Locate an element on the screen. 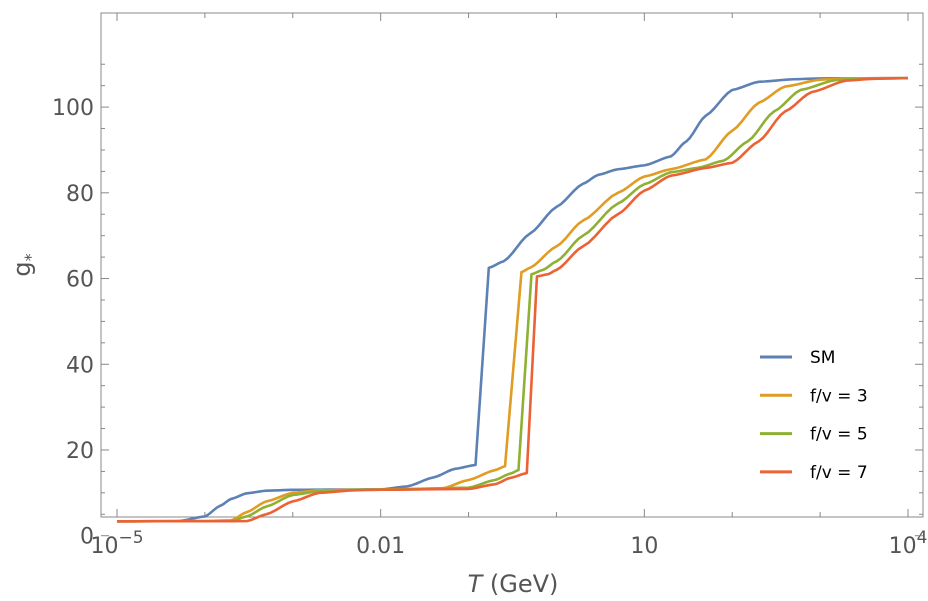  x-axis-label: T (GeV) is located at coordinates (513, 584).